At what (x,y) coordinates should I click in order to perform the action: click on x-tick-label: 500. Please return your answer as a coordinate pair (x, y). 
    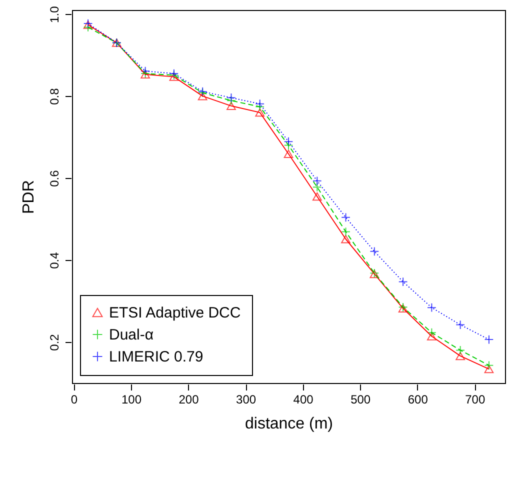
    Looking at the image, I should click on (360, 399).